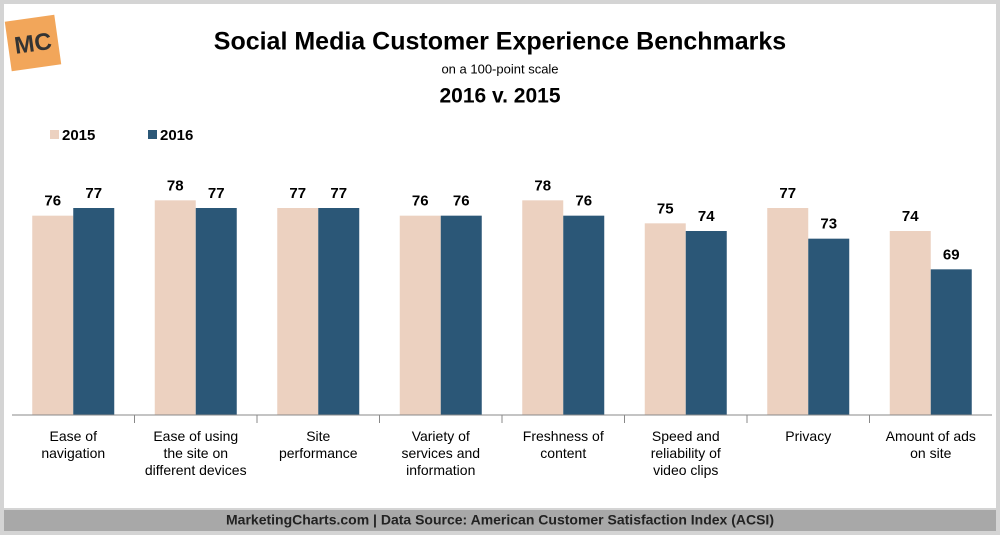 The image size is (1000, 535). I want to click on x-tick-label: Ease of navigation, so click(73, 444).